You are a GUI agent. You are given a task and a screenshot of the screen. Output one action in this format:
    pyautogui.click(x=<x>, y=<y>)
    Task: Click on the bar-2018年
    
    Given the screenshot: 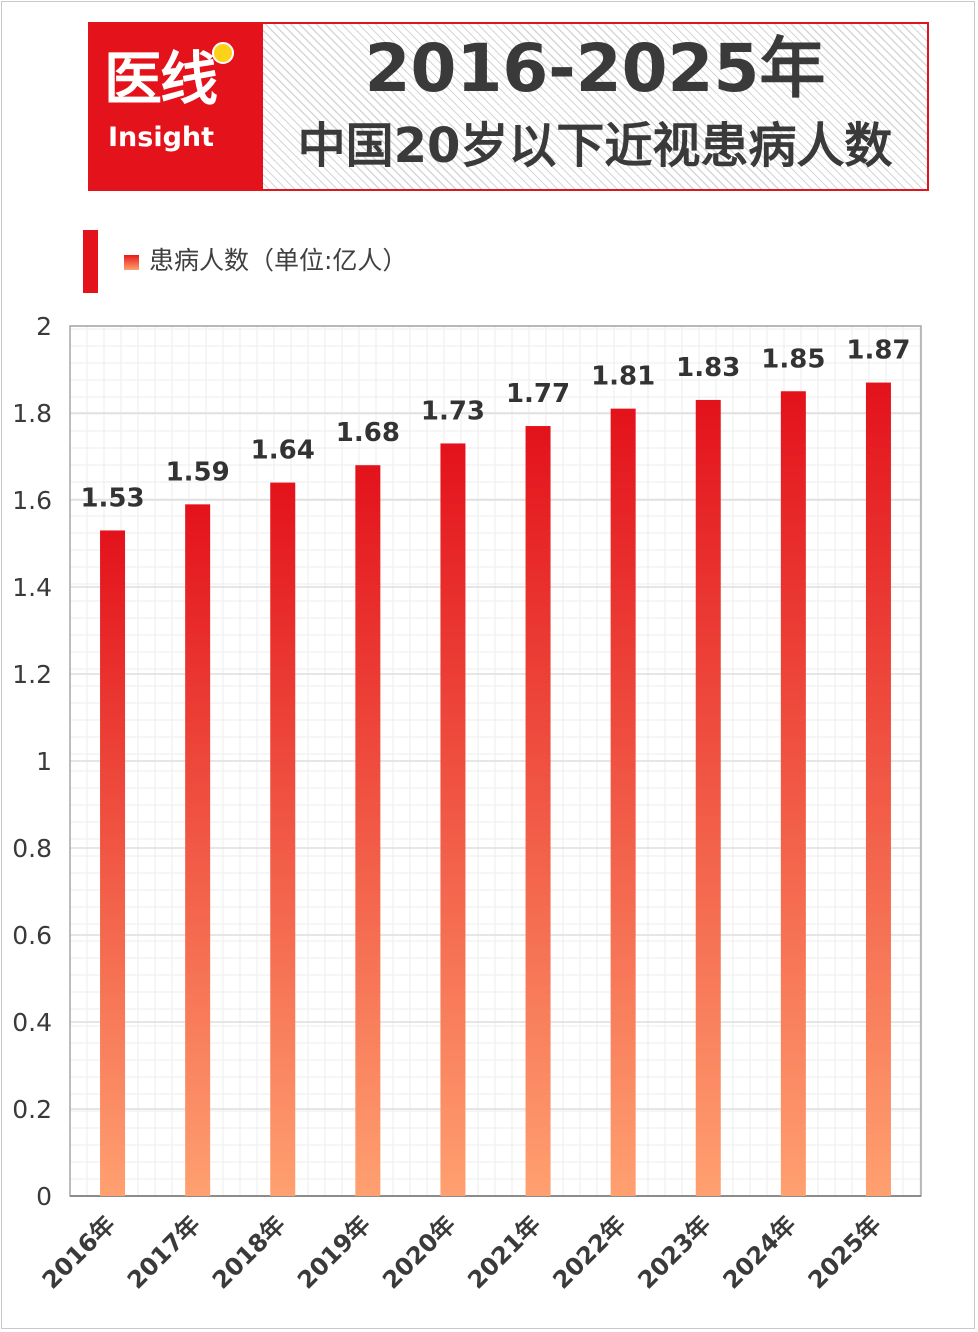 What is the action you would take?
    pyautogui.click(x=283, y=839)
    